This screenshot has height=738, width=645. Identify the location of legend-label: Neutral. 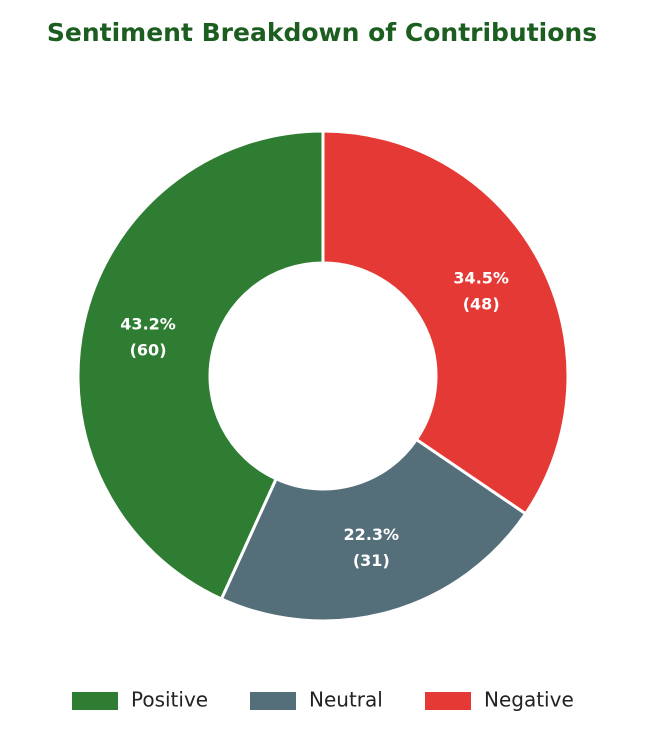
(346, 700).